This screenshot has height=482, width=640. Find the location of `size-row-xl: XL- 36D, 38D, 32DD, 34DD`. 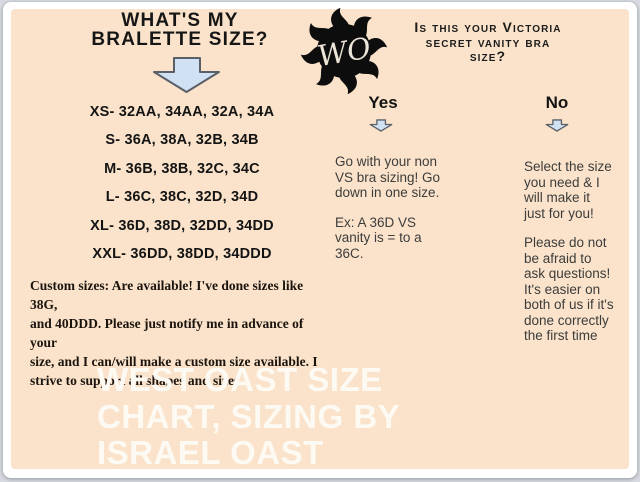

size-row-xl: XL- 36D, 38D, 32DD, 34DD is located at coordinates (182, 225).